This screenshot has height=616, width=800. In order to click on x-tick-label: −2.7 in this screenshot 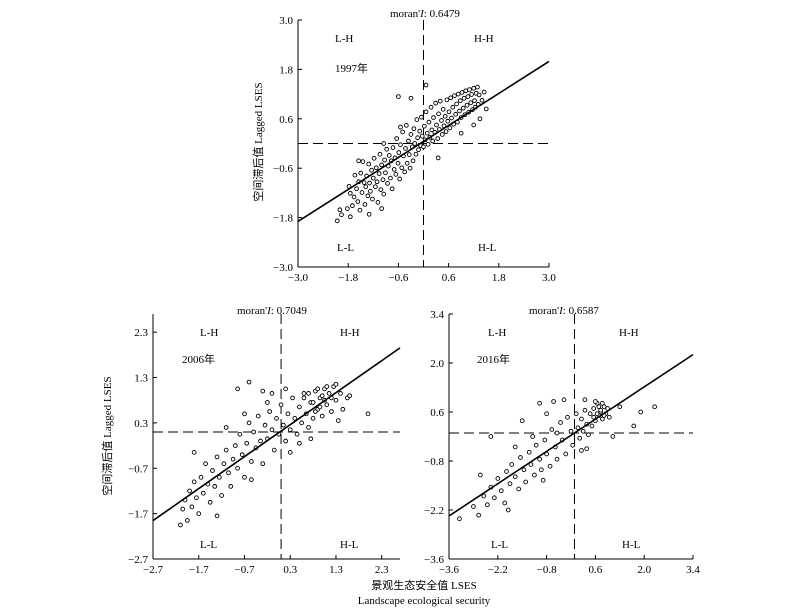, I will do `click(153, 570)`.